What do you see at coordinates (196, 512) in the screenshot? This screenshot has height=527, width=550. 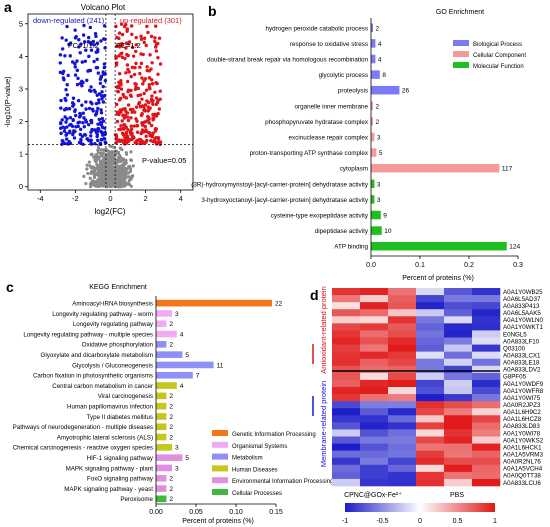 I see `kegg-x-tick-label: 0.05` at bounding box center [196, 512].